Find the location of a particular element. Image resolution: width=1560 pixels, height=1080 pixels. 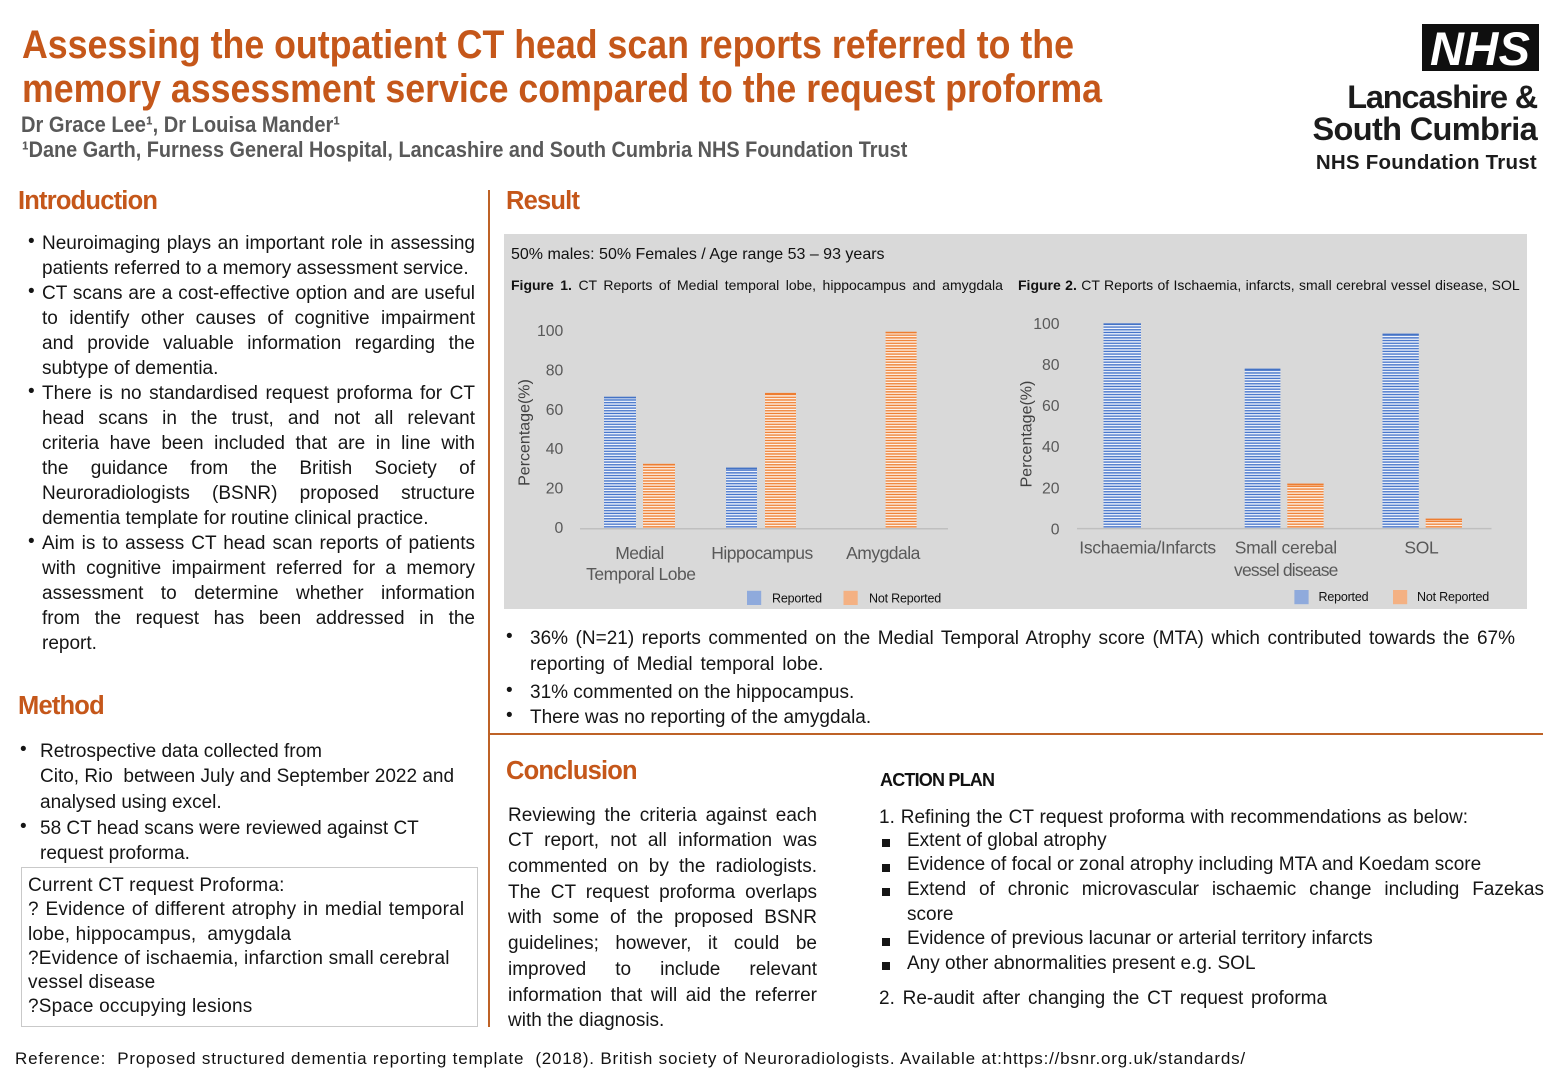

svg-text: SOL is located at coordinates (1421, 547).